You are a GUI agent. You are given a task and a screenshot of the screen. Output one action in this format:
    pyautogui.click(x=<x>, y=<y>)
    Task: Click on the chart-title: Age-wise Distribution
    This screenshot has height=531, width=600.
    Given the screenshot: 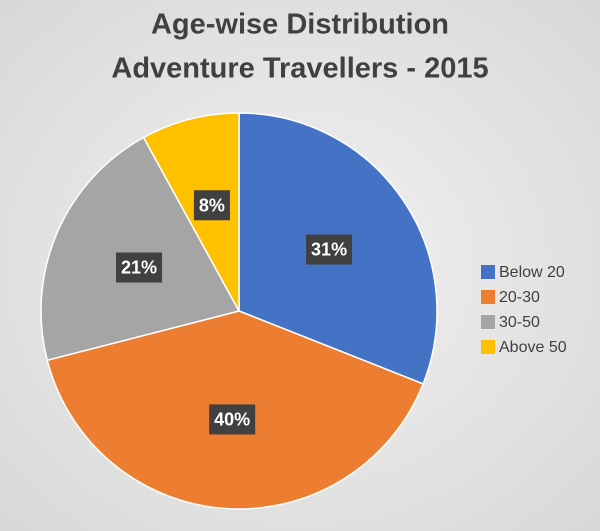 What is the action you would take?
    pyautogui.click(x=300, y=25)
    